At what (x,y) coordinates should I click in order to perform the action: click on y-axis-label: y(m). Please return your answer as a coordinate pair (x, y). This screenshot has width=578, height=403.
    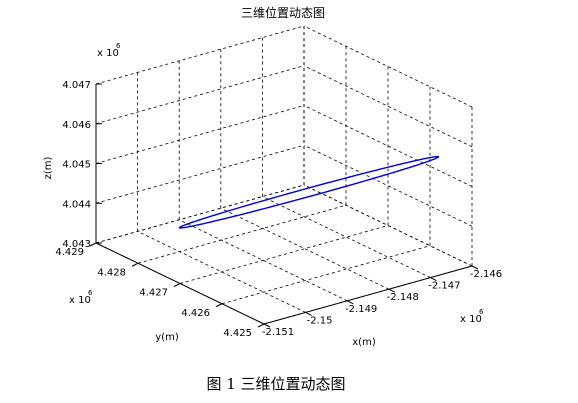
    Looking at the image, I should click on (167, 337).